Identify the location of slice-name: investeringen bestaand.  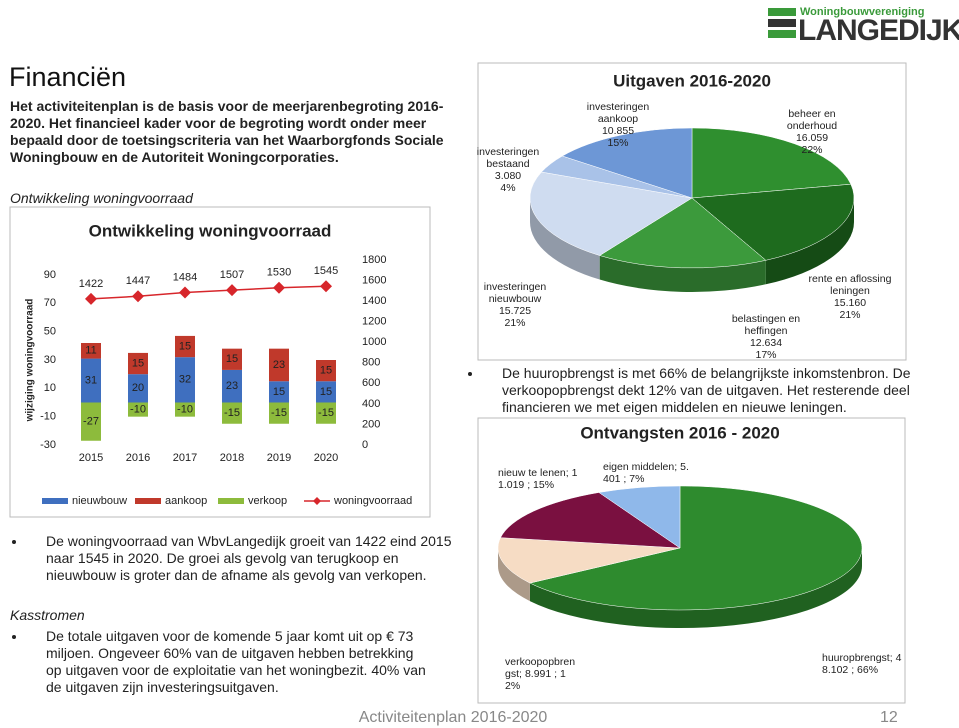
(508, 158).